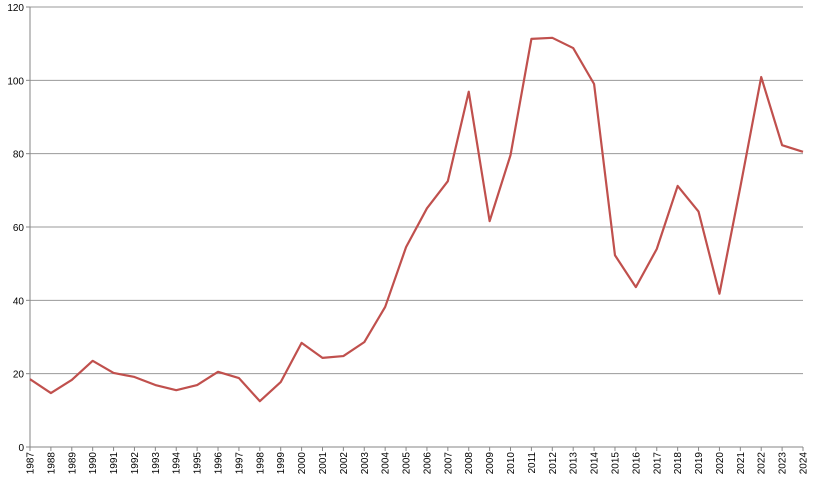 Image resolution: width=813 pixels, height=482 pixels. I want to click on y-tick-label: 60, so click(19, 228).